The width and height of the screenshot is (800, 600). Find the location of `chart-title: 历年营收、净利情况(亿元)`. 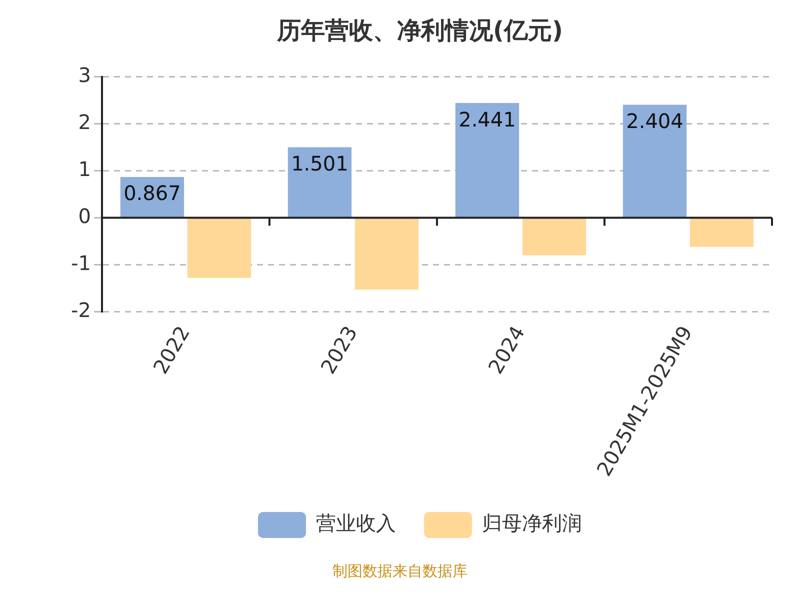

chart-title: 历年营收、净利情况(亿元) is located at coordinates (419, 30).